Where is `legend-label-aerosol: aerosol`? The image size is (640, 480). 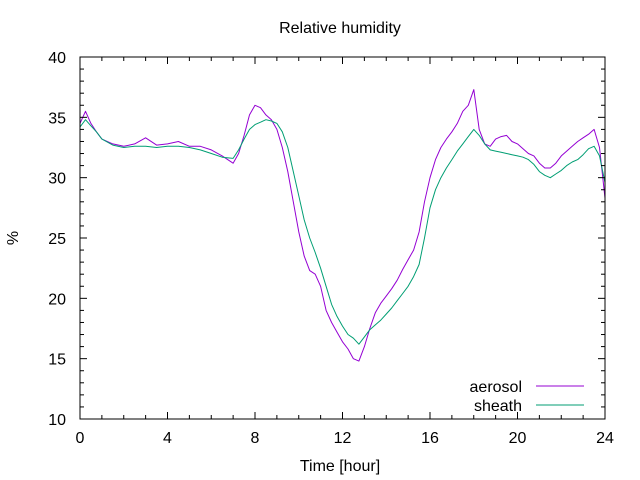
legend-label-aerosol: aerosol is located at coordinates (496, 387).